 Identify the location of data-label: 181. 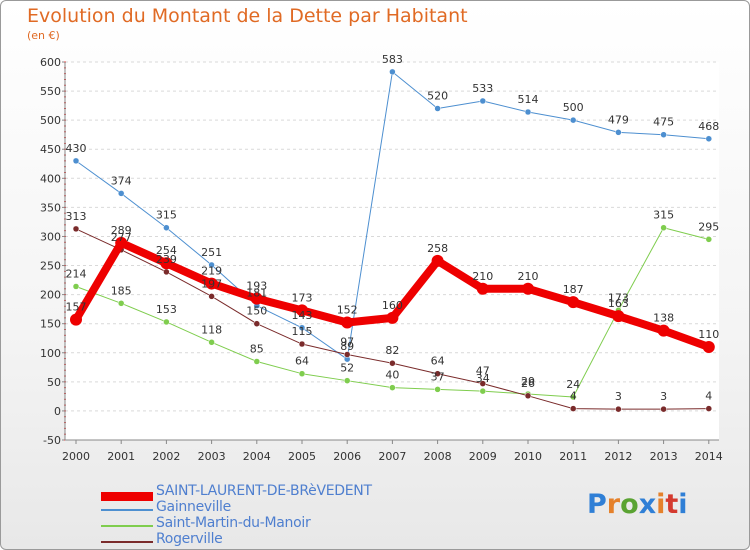
(256, 293).